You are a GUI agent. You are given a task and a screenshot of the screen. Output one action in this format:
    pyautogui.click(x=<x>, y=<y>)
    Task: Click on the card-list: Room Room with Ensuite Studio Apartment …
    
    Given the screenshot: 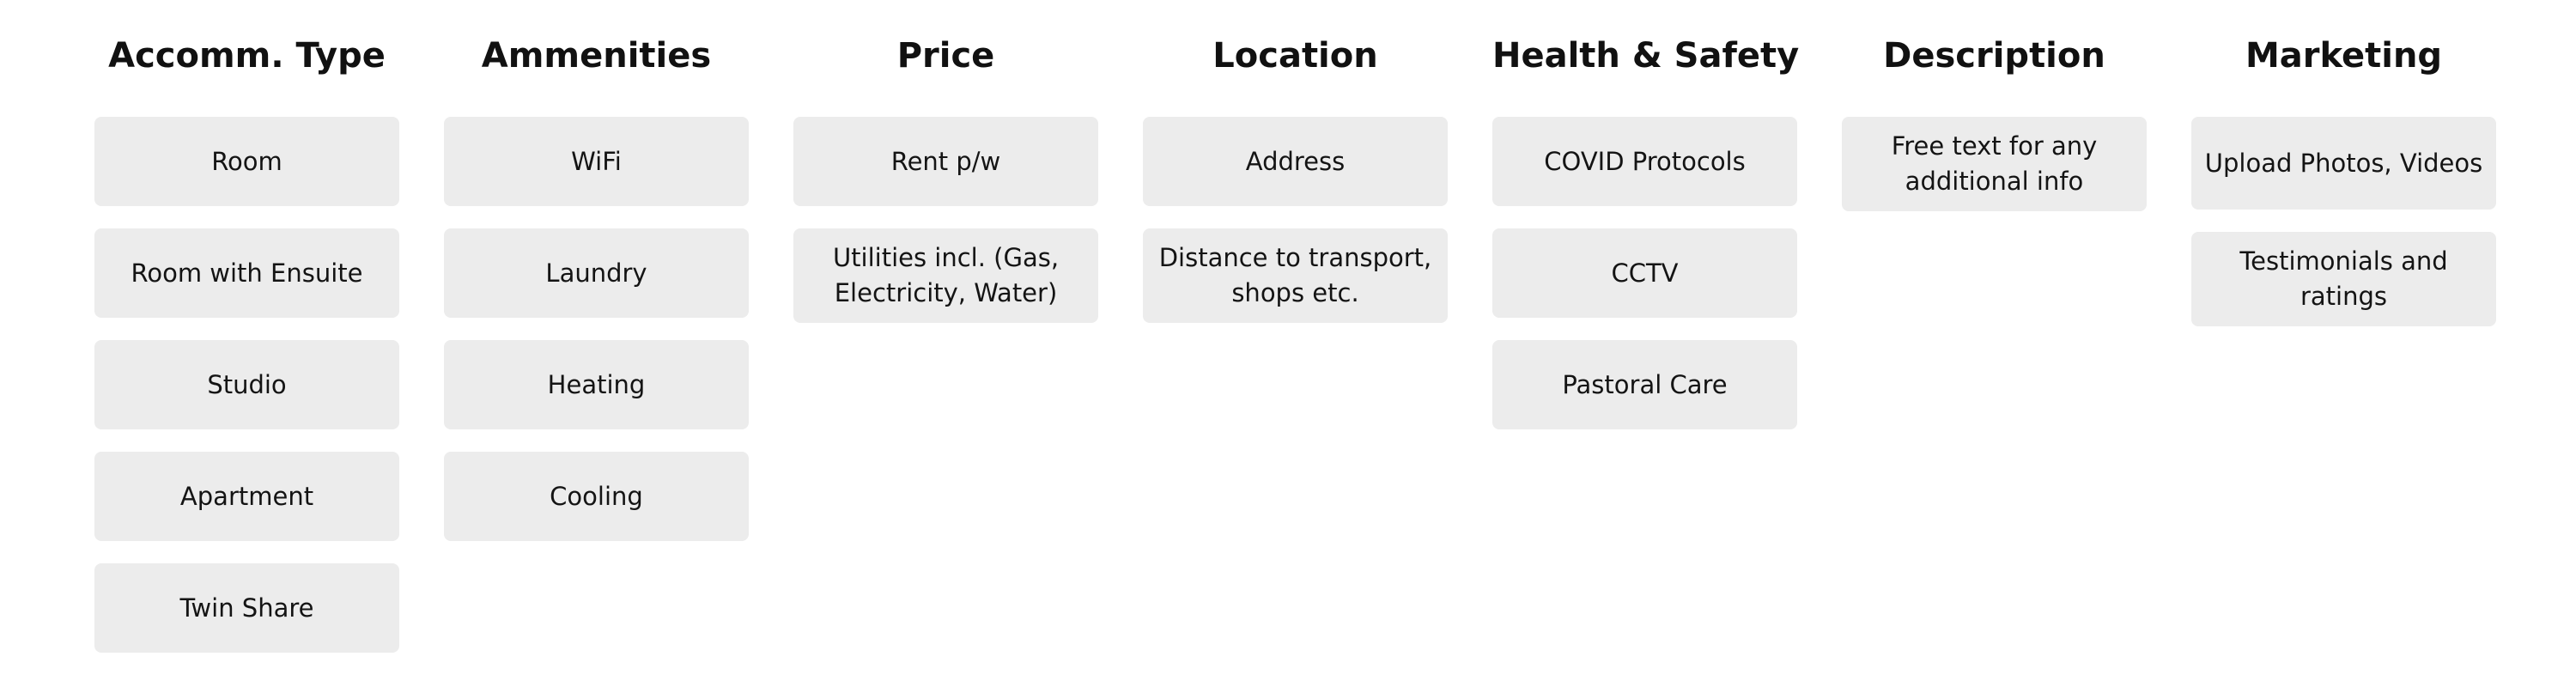 What is the action you would take?
    pyautogui.click(x=247, y=385)
    